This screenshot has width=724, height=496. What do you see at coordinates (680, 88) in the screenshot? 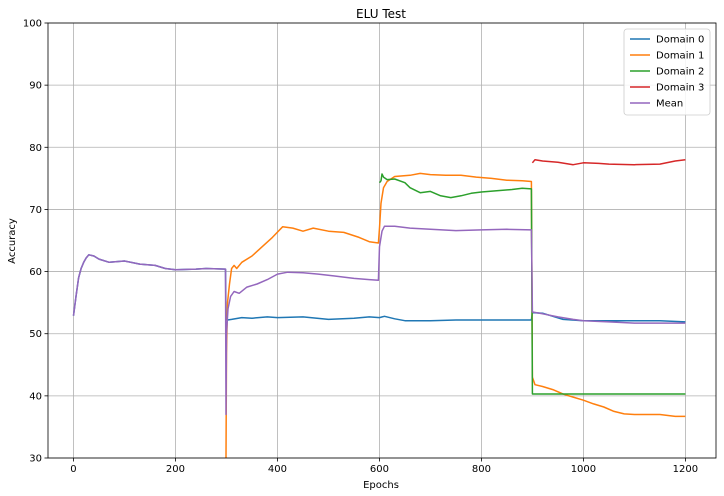
I see `legend-entry: Domain 3` at bounding box center [680, 88].